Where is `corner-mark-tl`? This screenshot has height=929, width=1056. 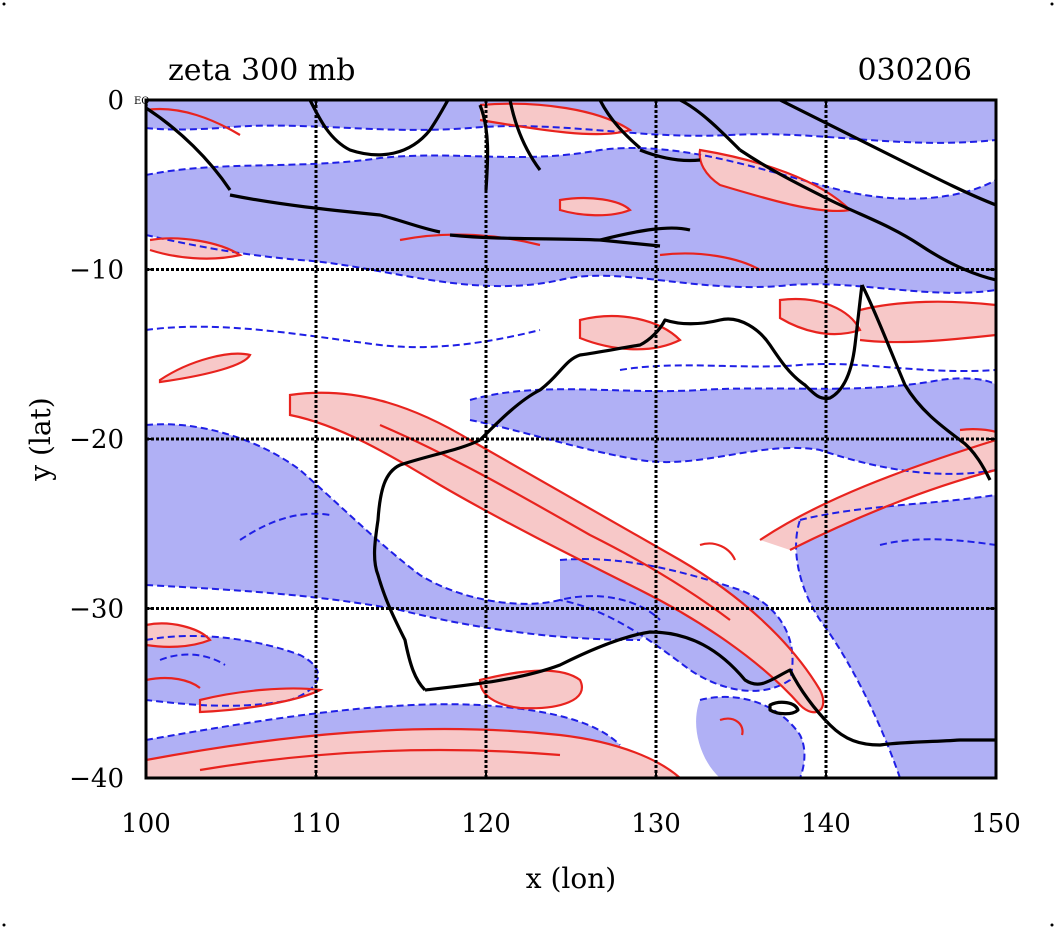
corner-mark-tl is located at coordinates (4, 4).